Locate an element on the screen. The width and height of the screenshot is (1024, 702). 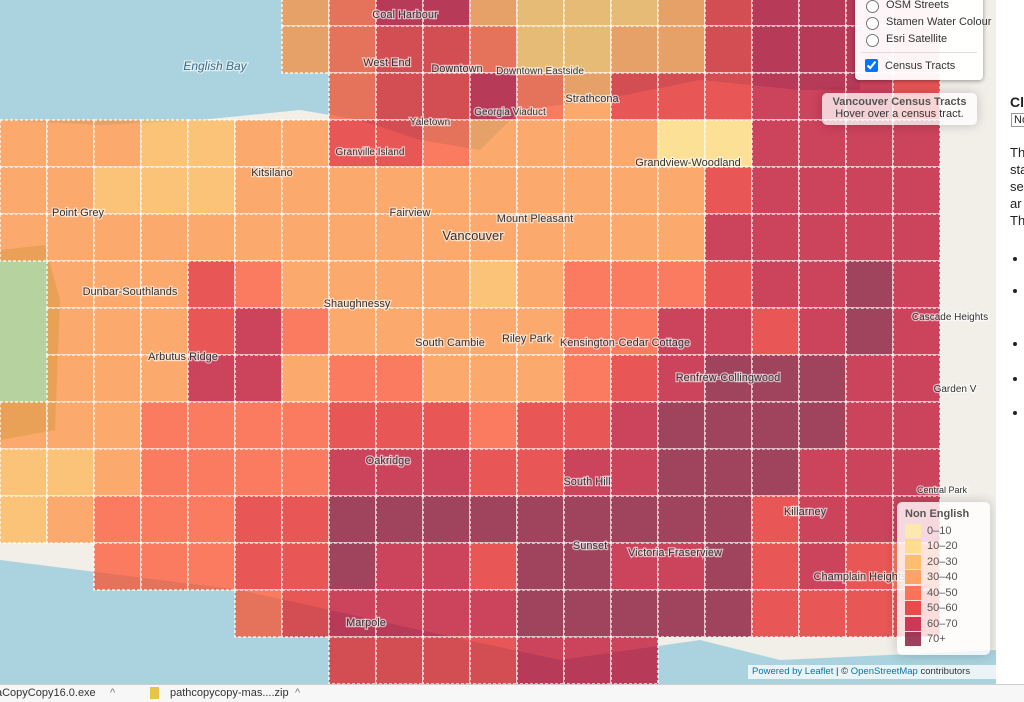
panel-select: No is located at coordinates (1017, 120).